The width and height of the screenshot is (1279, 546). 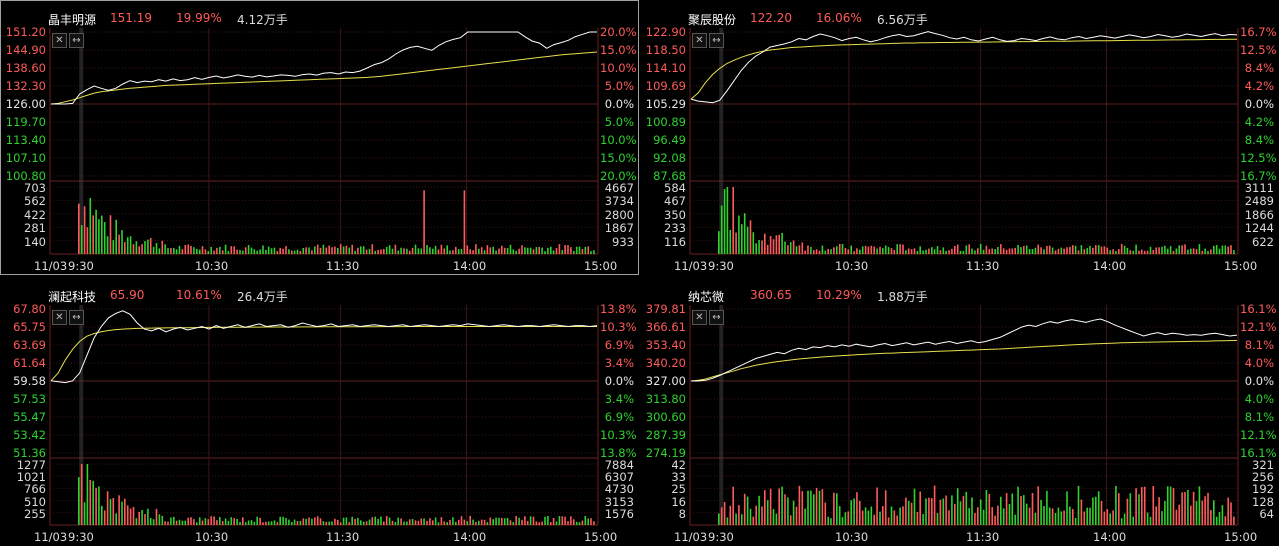 What do you see at coordinates (706, 297) in the screenshot?
I see `stock-name: 纳芯微` at bounding box center [706, 297].